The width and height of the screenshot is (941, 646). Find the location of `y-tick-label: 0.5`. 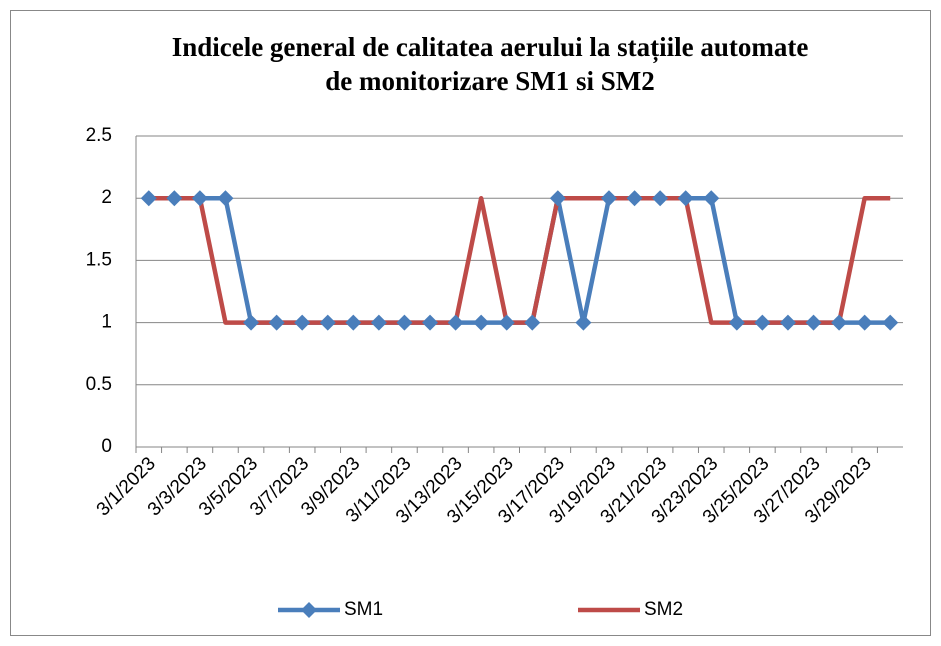

y-tick-label: 0.5 is located at coordinates (99, 384).